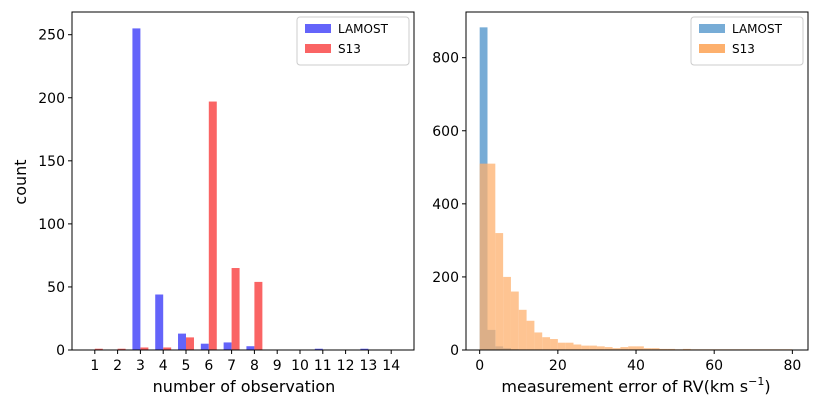 This screenshot has width=830, height=420. I want to click on right-y-tick-label: 400, so click(445, 205).